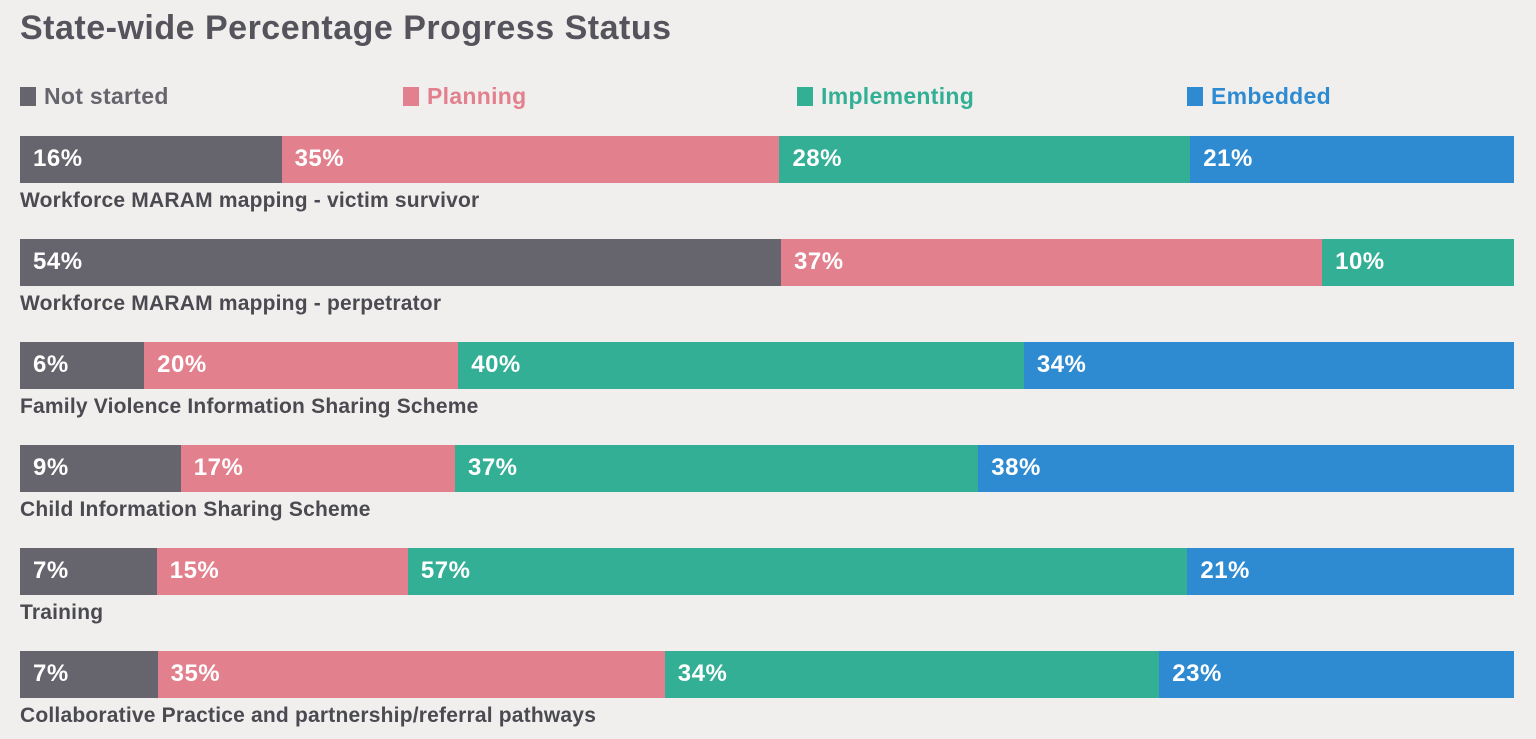  I want to click on legend-label: Implementing, so click(898, 96).